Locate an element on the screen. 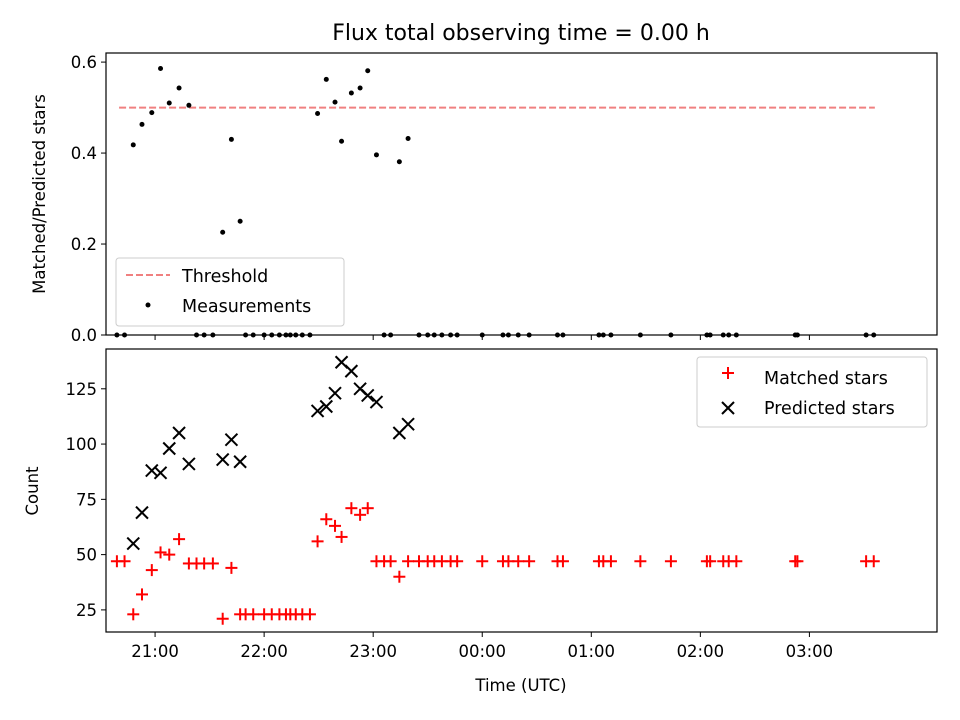 Image resolution: width=960 pixels, height=720 pixels. legend-measurements-swatch is located at coordinates (148, 305).